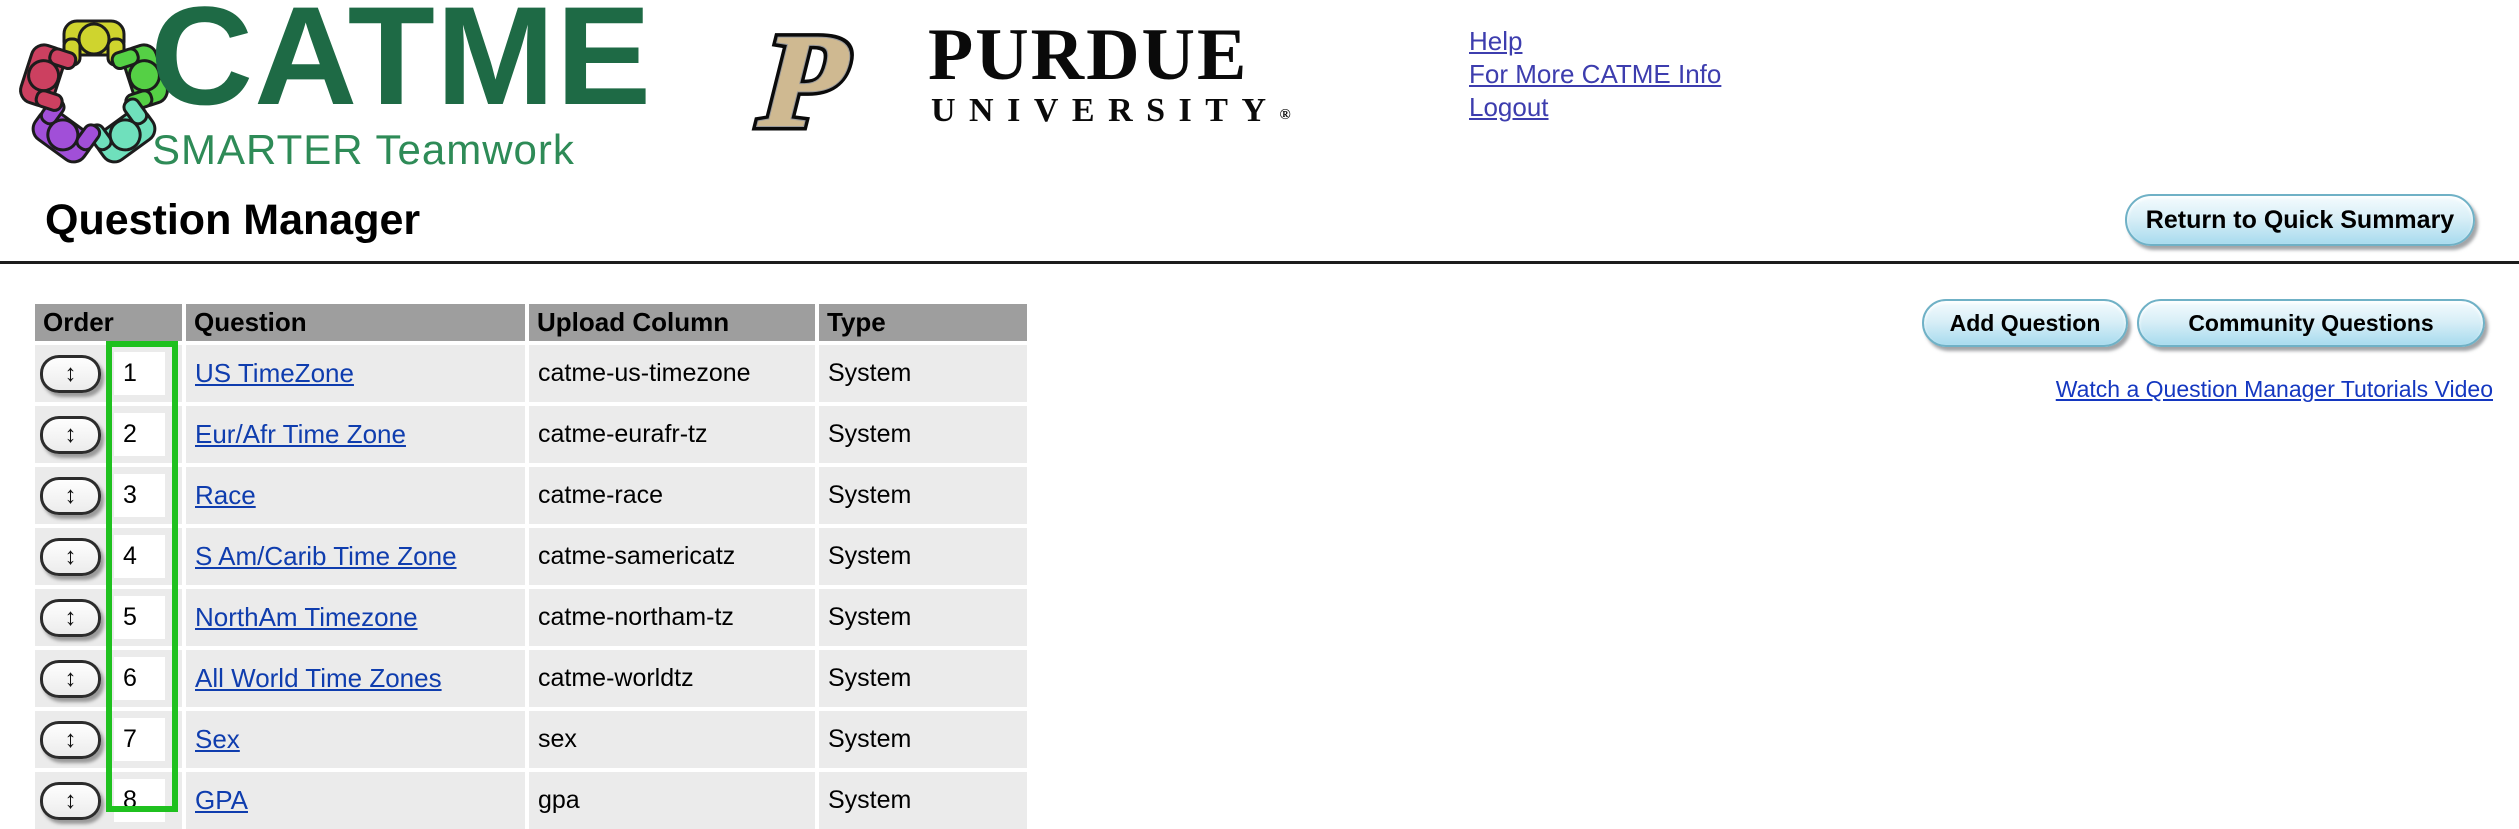  What do you see at coordinates (672, 617) in the screenshot?
I see `upload-column-cell: catme-northam-tz` at bounding box center [672, 617].